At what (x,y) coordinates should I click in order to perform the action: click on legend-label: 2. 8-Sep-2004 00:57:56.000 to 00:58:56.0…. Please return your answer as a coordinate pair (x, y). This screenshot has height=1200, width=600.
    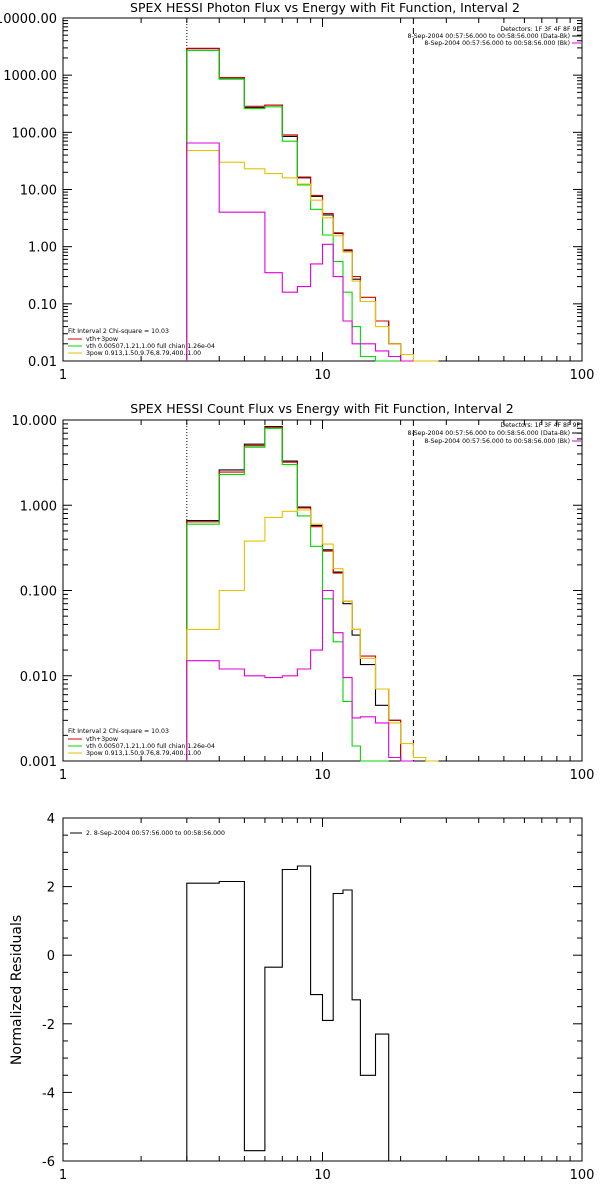
    Looking at the image, I should click on (155, 833).